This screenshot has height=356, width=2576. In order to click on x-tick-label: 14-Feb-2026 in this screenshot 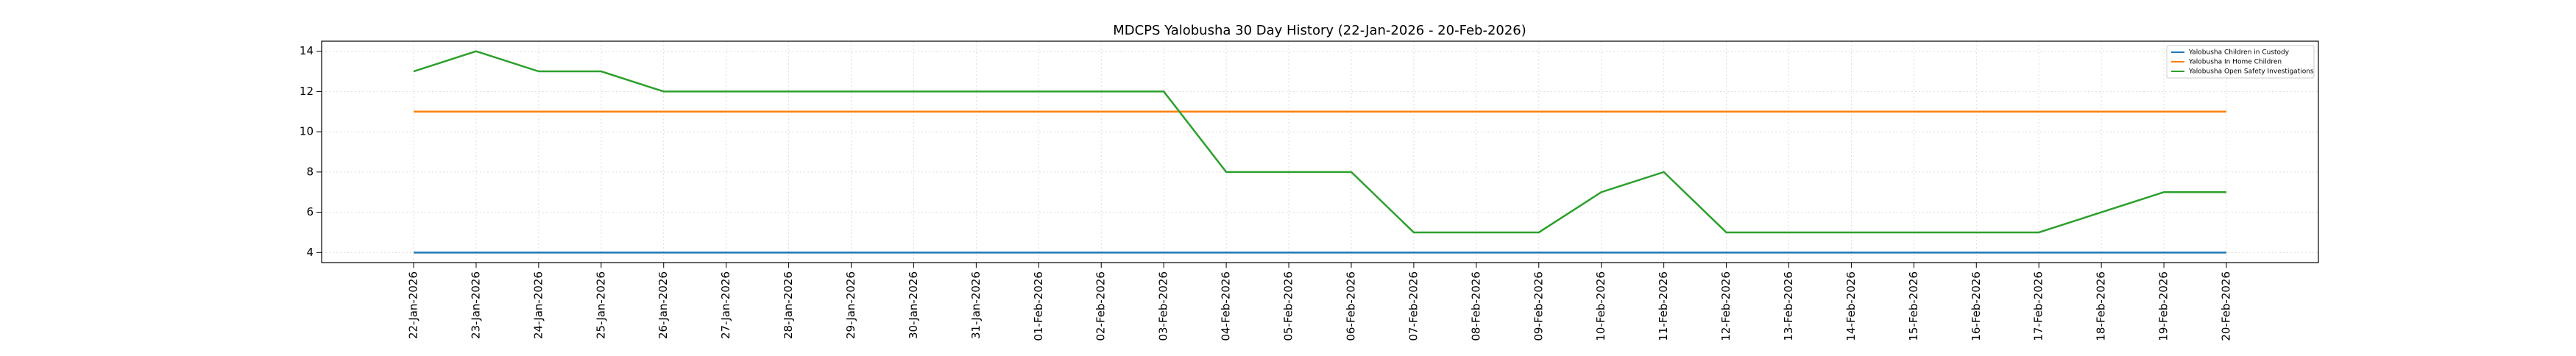, I will do `click(1851, 306)`.